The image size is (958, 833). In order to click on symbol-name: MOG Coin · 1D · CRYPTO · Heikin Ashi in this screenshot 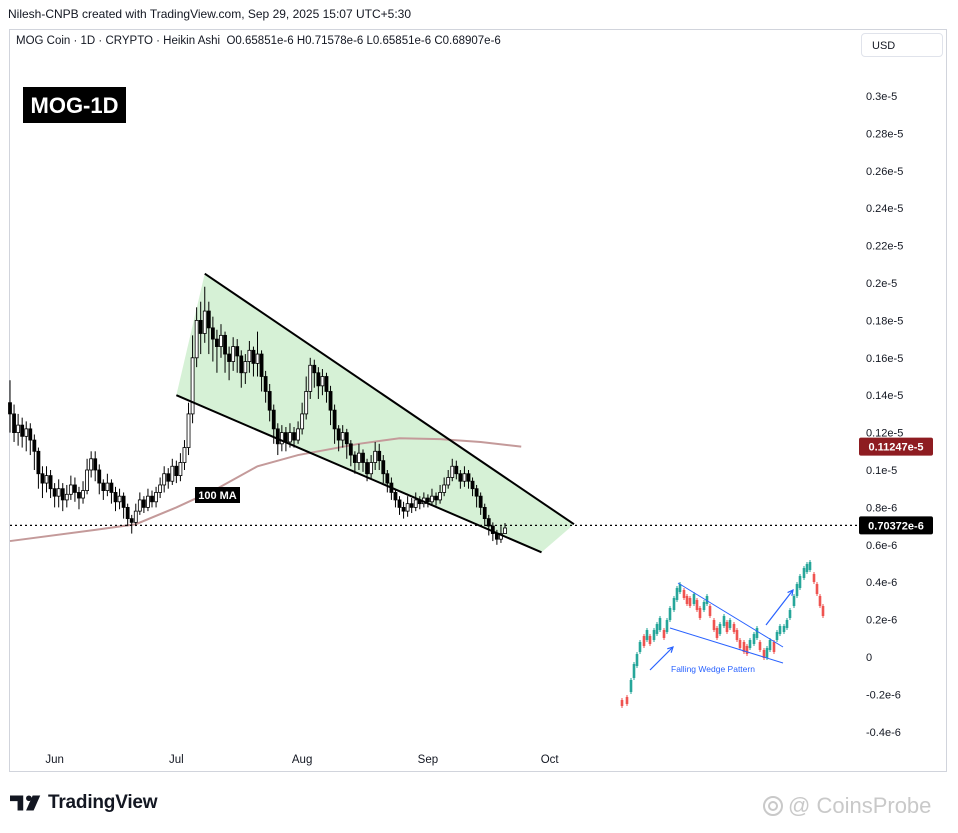, I will do `click(118, 41)`.